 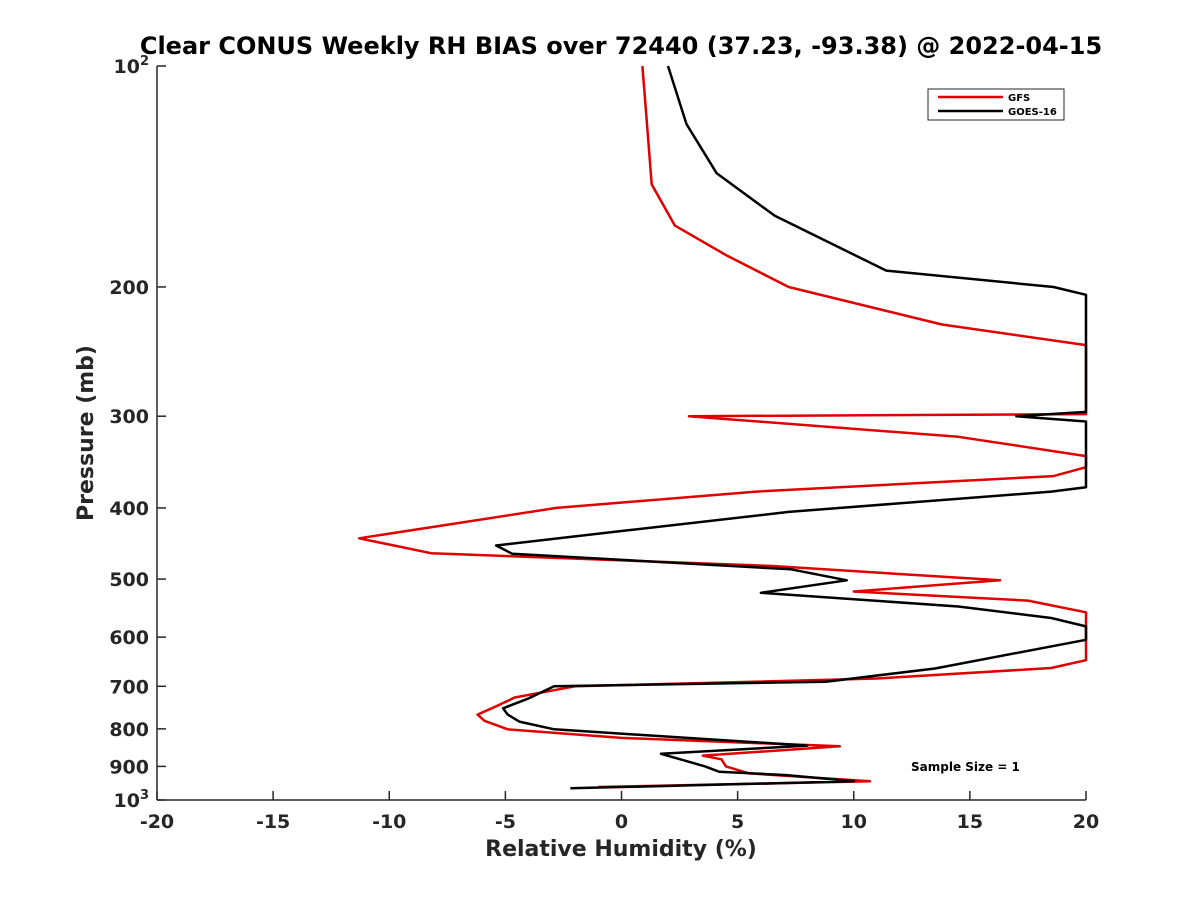 What do you see at coordinates (854, 822) in the screenshot?
I see `x-tick-label: 10` at bounding box center [854, 822].